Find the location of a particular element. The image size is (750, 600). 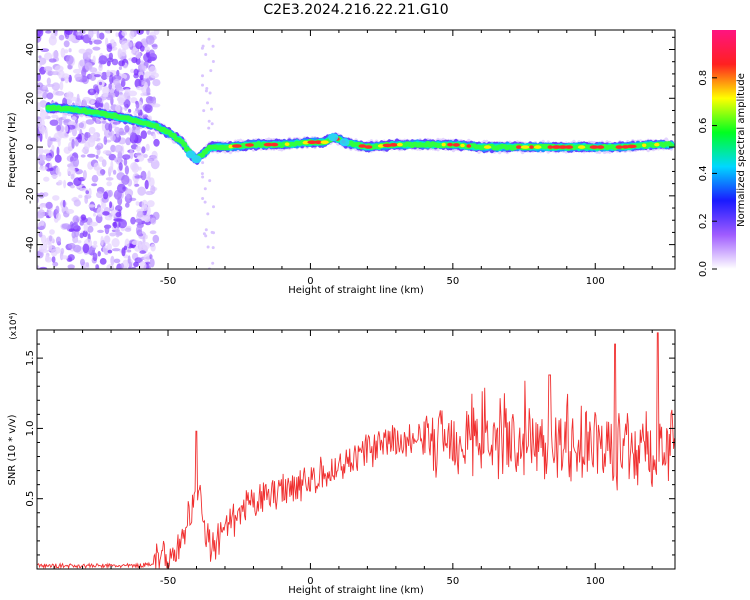

snr-x-tick-label: 0 is located at coordinates (310, 581).